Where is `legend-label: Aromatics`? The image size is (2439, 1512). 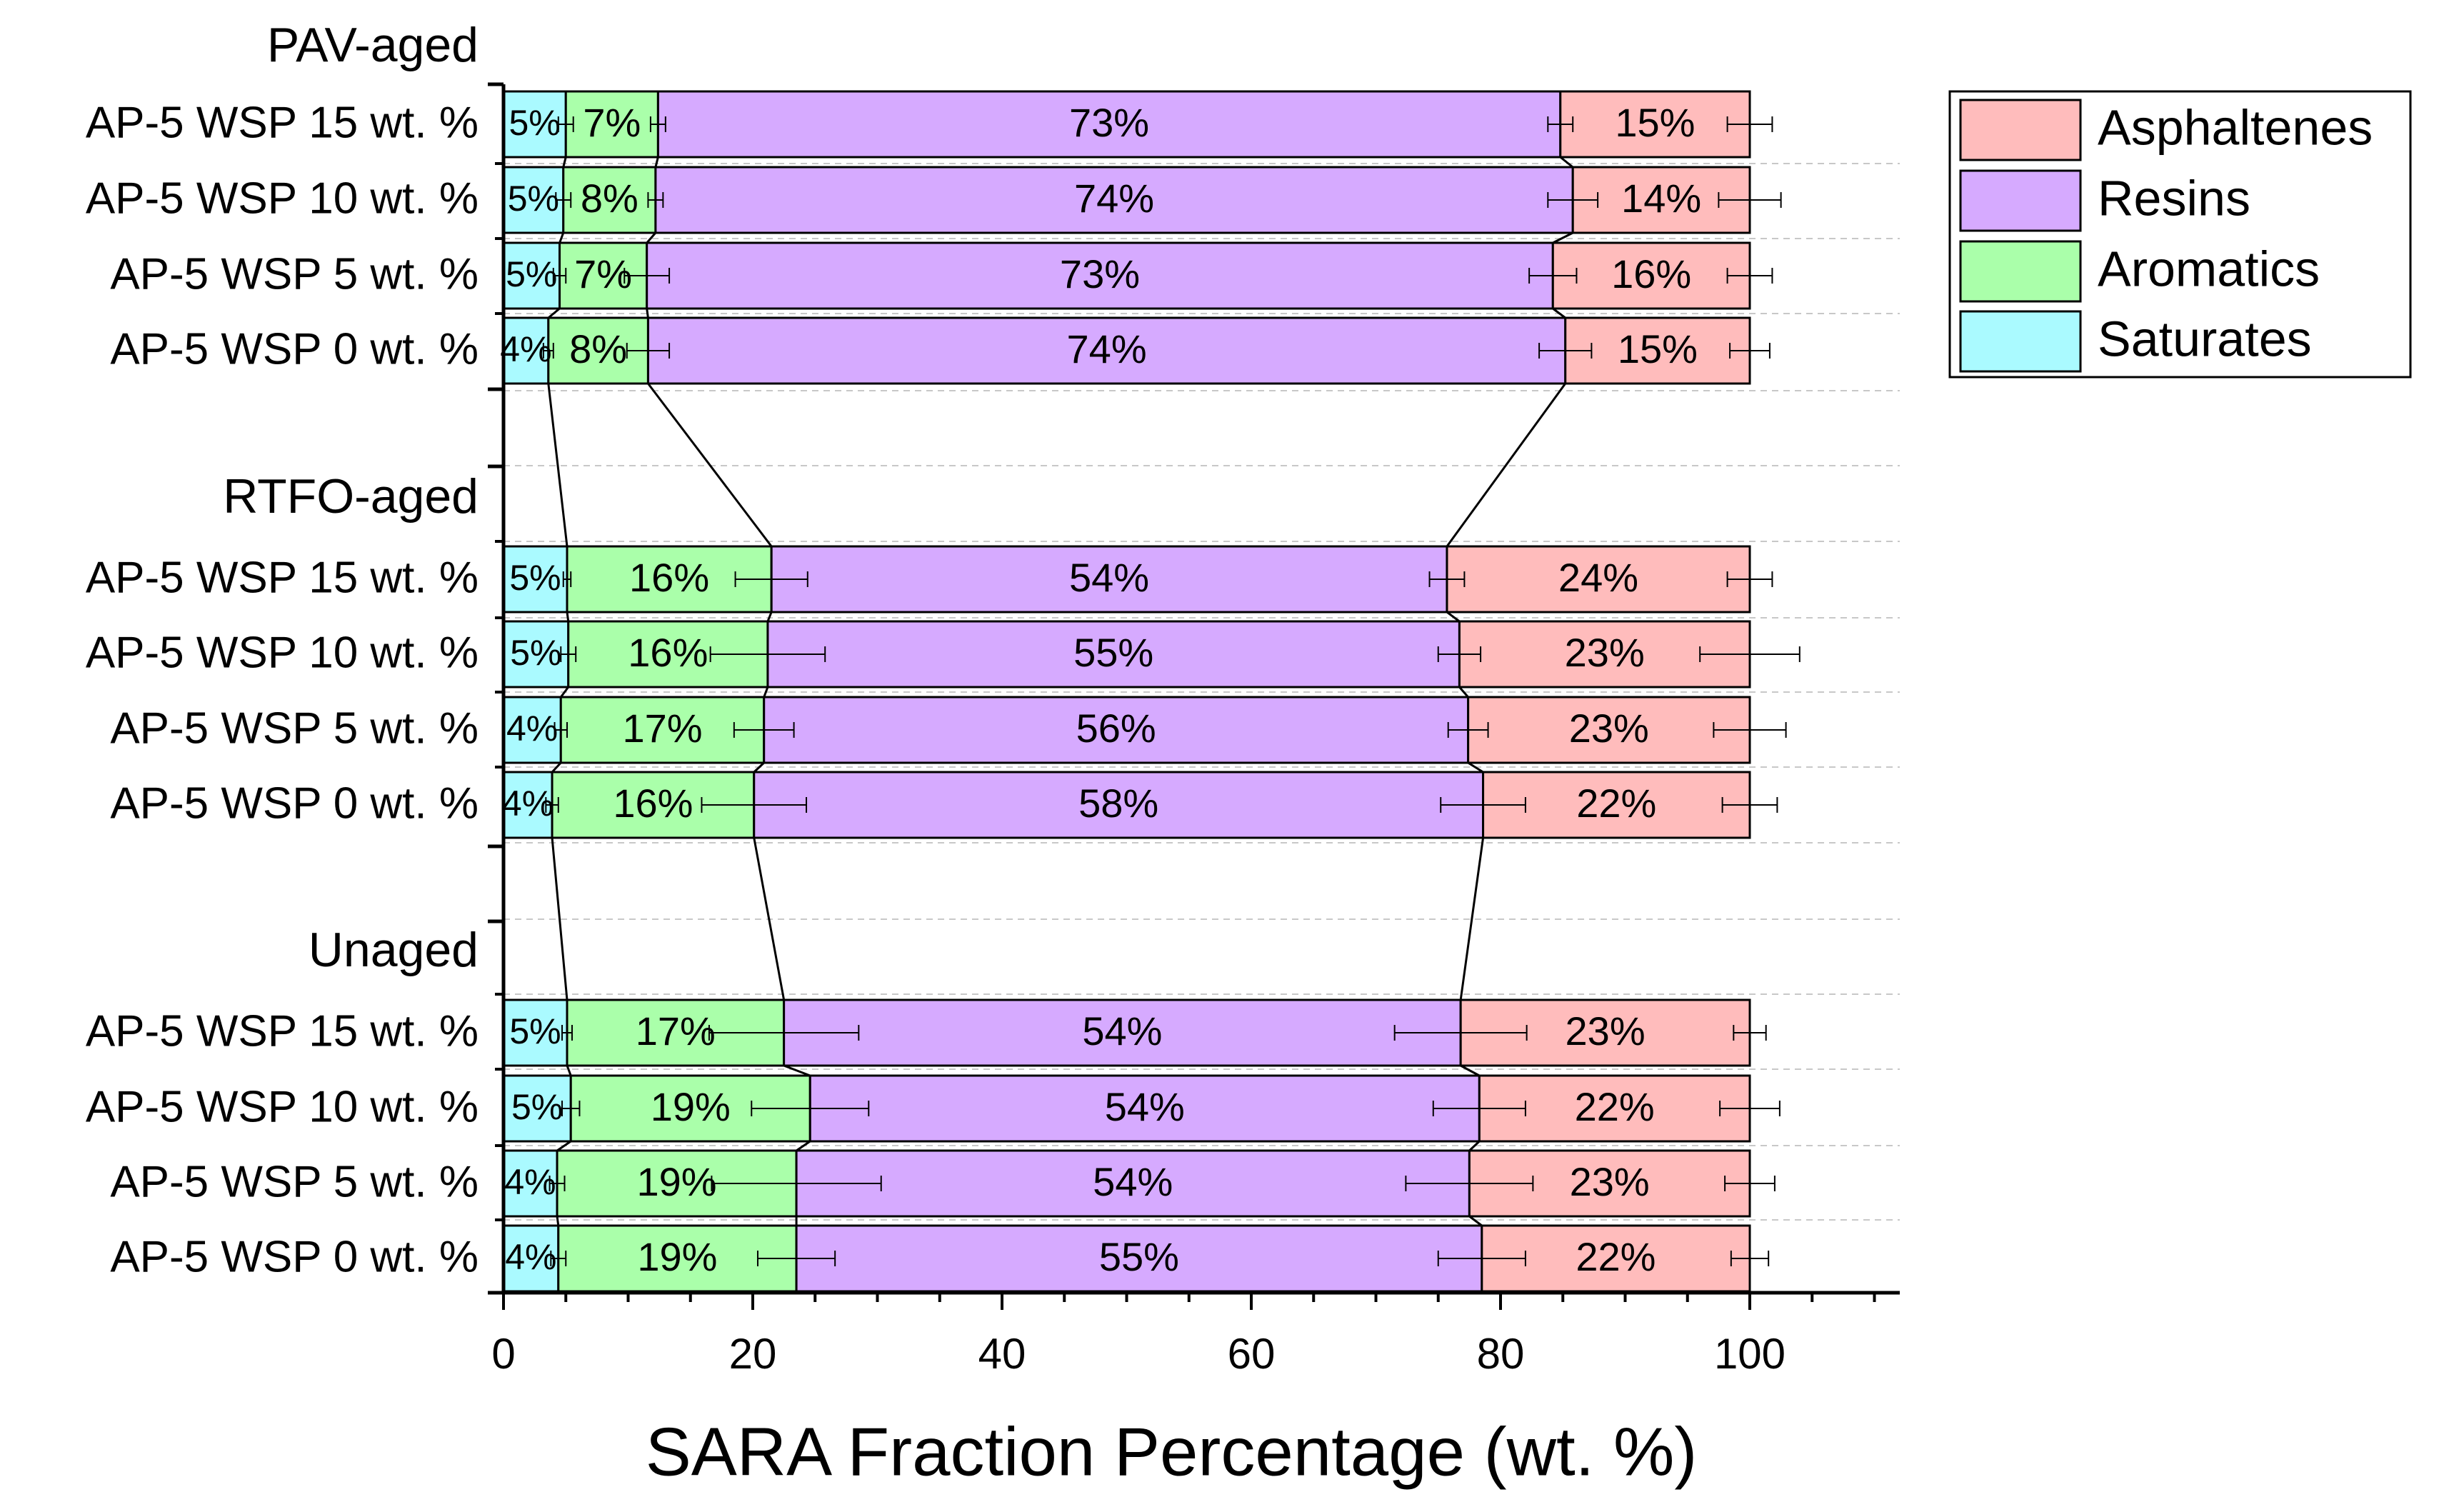 legend-label: Aromatics is located at coordinates (2209, 268).